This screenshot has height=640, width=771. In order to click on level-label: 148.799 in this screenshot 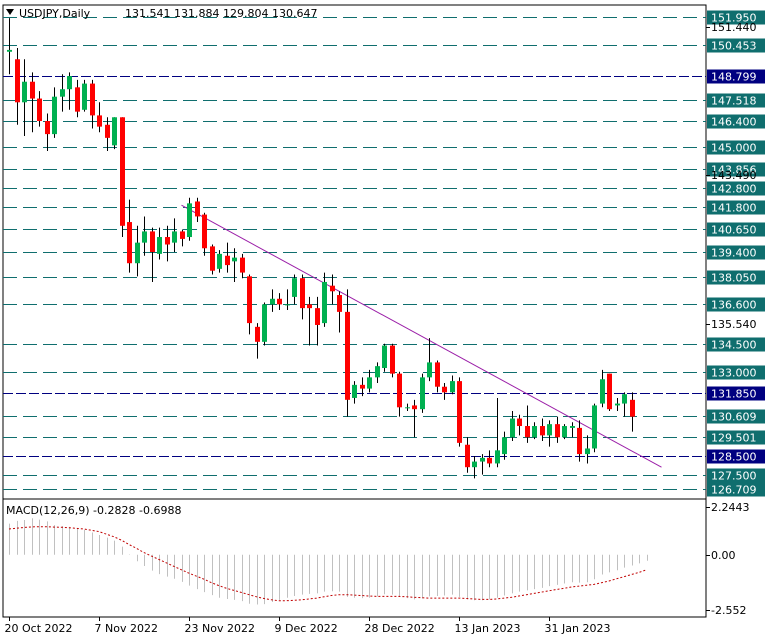, I will do `click(734, 77)`.